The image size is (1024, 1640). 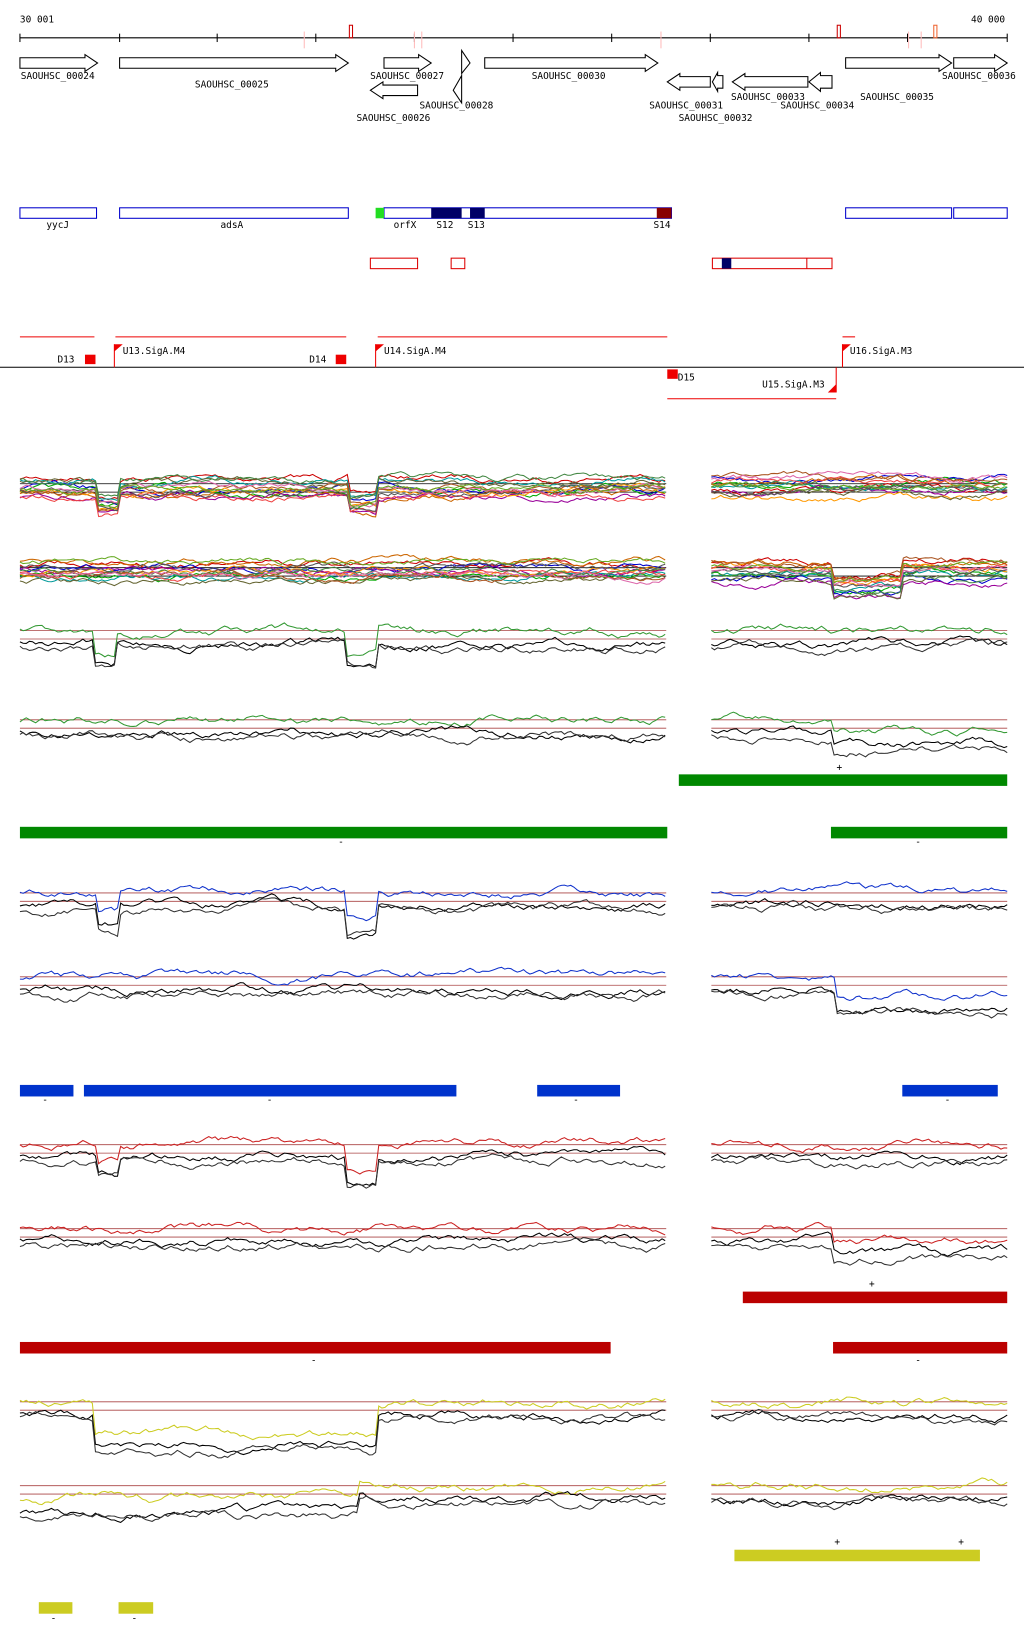 I want to click on gene-label: SAOUHSC_00036, so click(x=979, y=76).